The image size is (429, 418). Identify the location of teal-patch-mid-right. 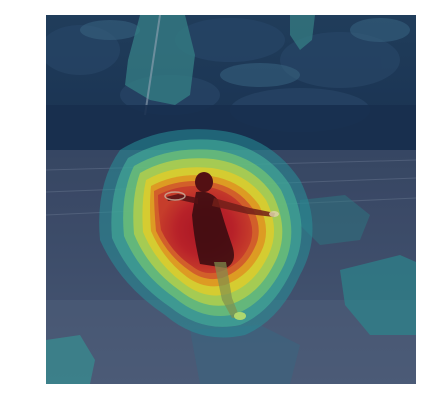
(335, 220).